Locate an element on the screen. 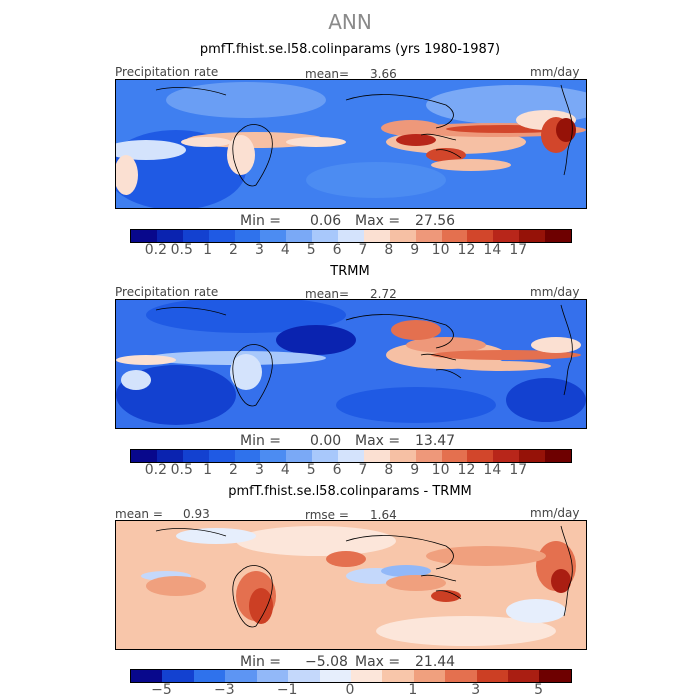 This screenshot has height=700, width=700. colorbar-tick-label: 1 is located at coordinates (413, 690).